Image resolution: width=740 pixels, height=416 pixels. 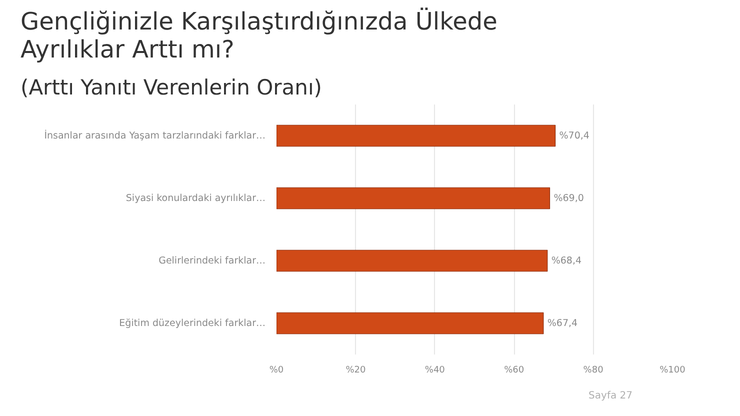 I want to click on chart-subtitle: (Arttı Yanıtı Verenlerin Oranı), so click(x=171, y=88).